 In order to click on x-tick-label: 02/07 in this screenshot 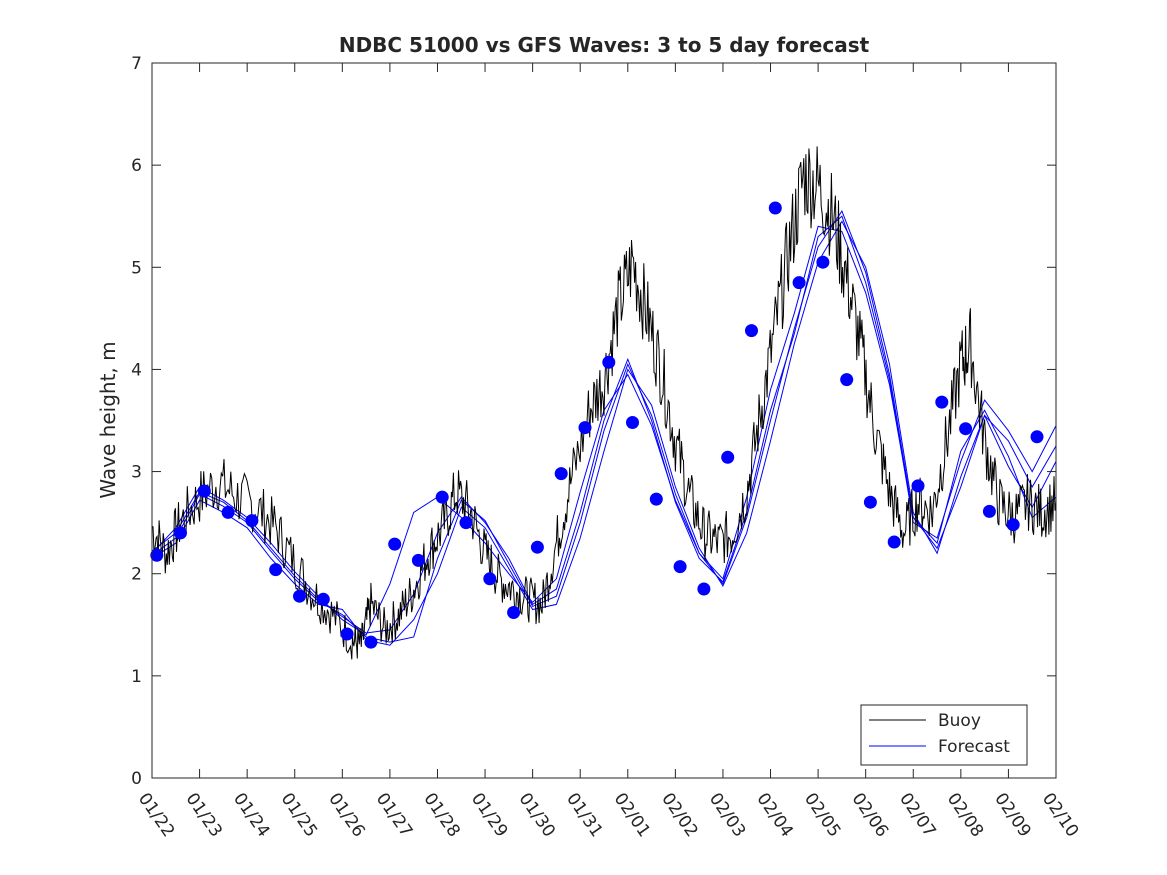, I will do `click(917, 815)`.